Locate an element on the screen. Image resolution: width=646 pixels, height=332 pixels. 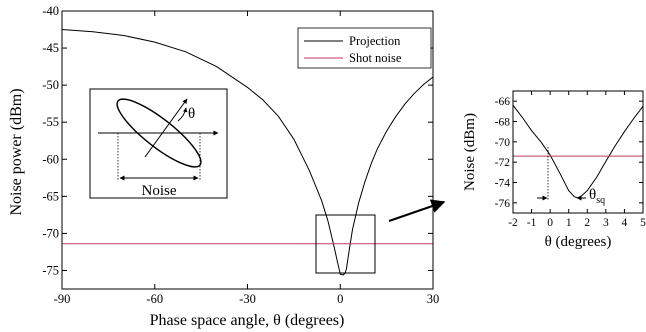
projection-arrow is located at coordinates (166, 128).